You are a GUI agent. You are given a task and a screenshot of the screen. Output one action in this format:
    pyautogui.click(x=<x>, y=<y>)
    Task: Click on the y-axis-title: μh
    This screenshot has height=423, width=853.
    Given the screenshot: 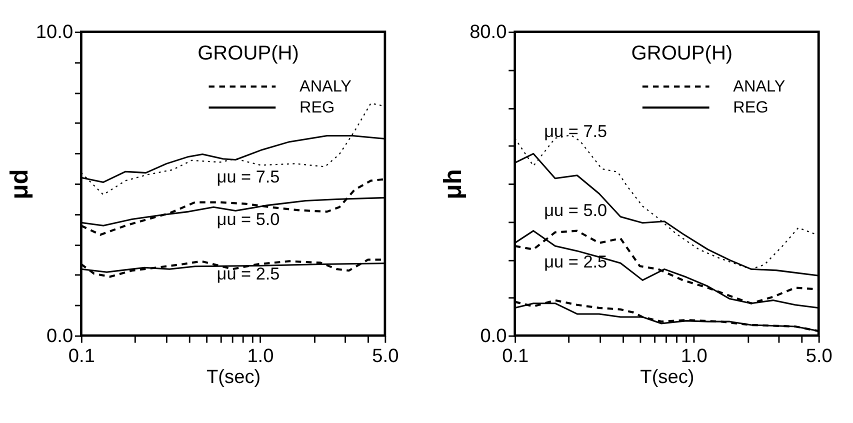 What is the action you would take?
    pyautogui.click(x=453, y=184)
    